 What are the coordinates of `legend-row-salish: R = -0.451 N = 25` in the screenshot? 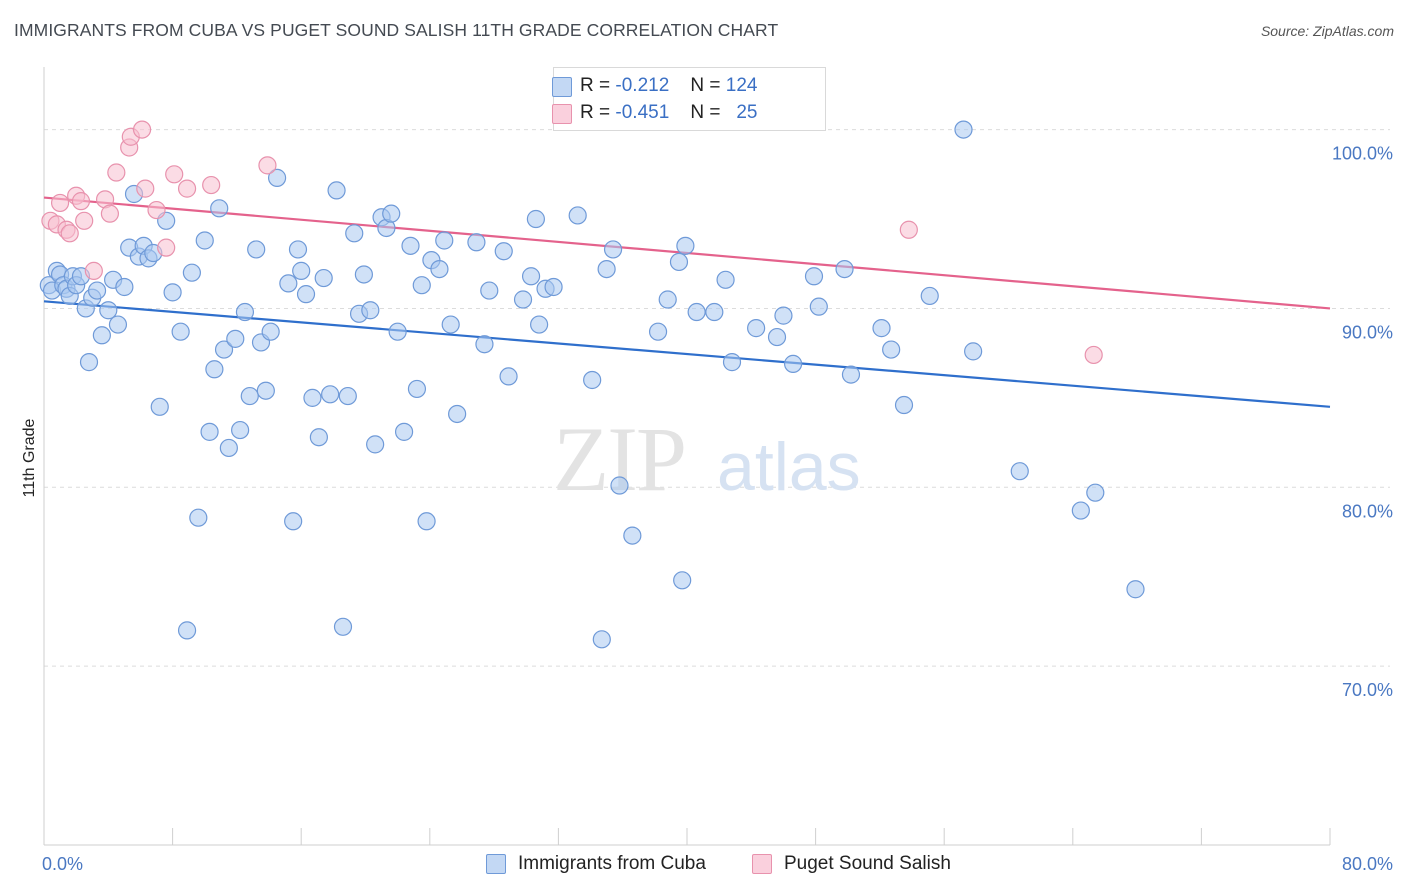 It's located at (655, 113).